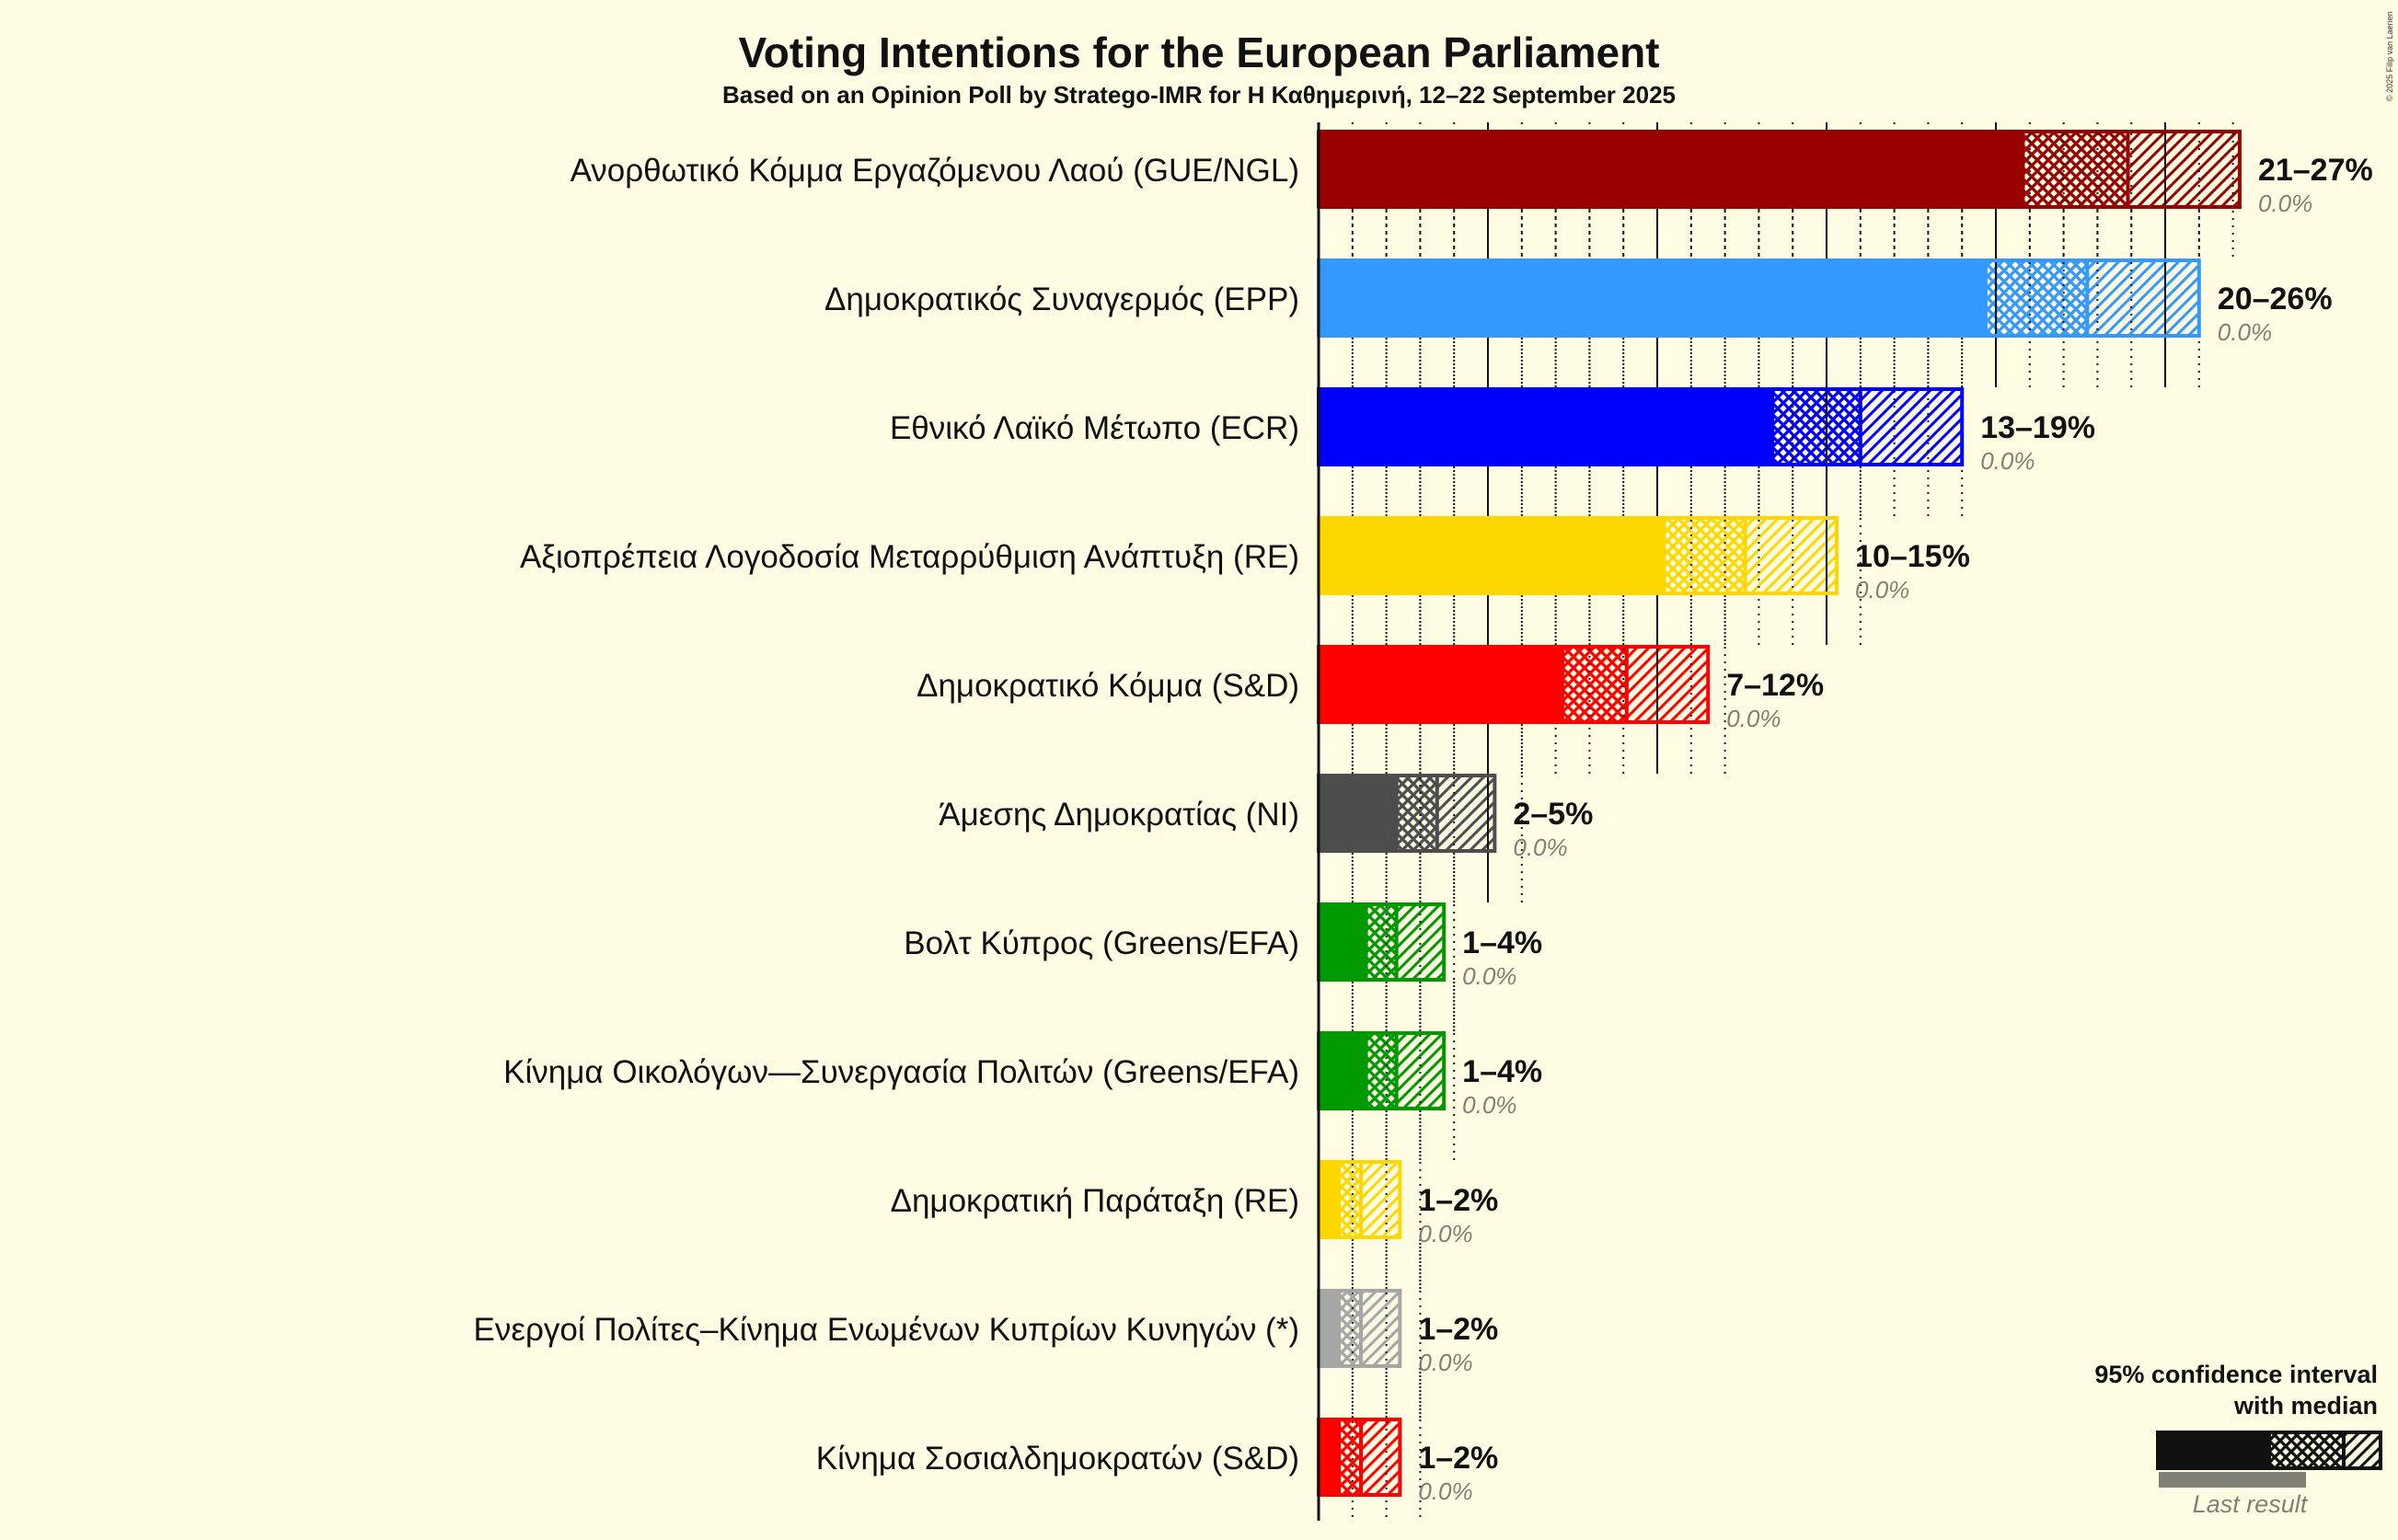 The image size is (2398, 1540). I want to click on legend-ci-bar, so click(2269, 1459).